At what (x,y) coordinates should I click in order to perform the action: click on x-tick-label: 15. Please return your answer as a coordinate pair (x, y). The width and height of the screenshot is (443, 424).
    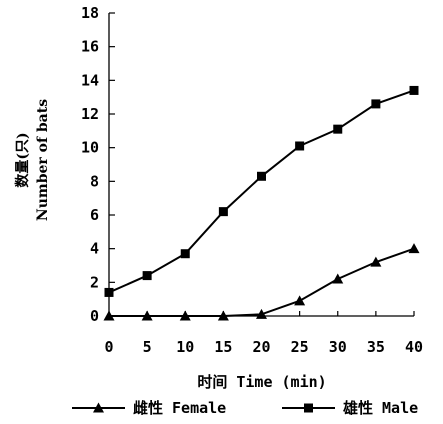
    Looking at the image, I should click on (223, 347).